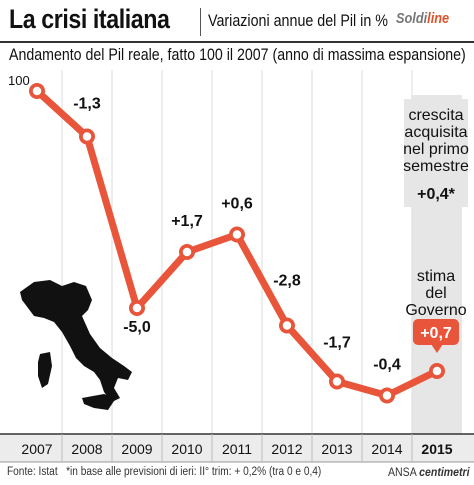  Describe the element at coordinates (186, 449) in the screenshot. I see `x-tick-label: 2010` at that location.